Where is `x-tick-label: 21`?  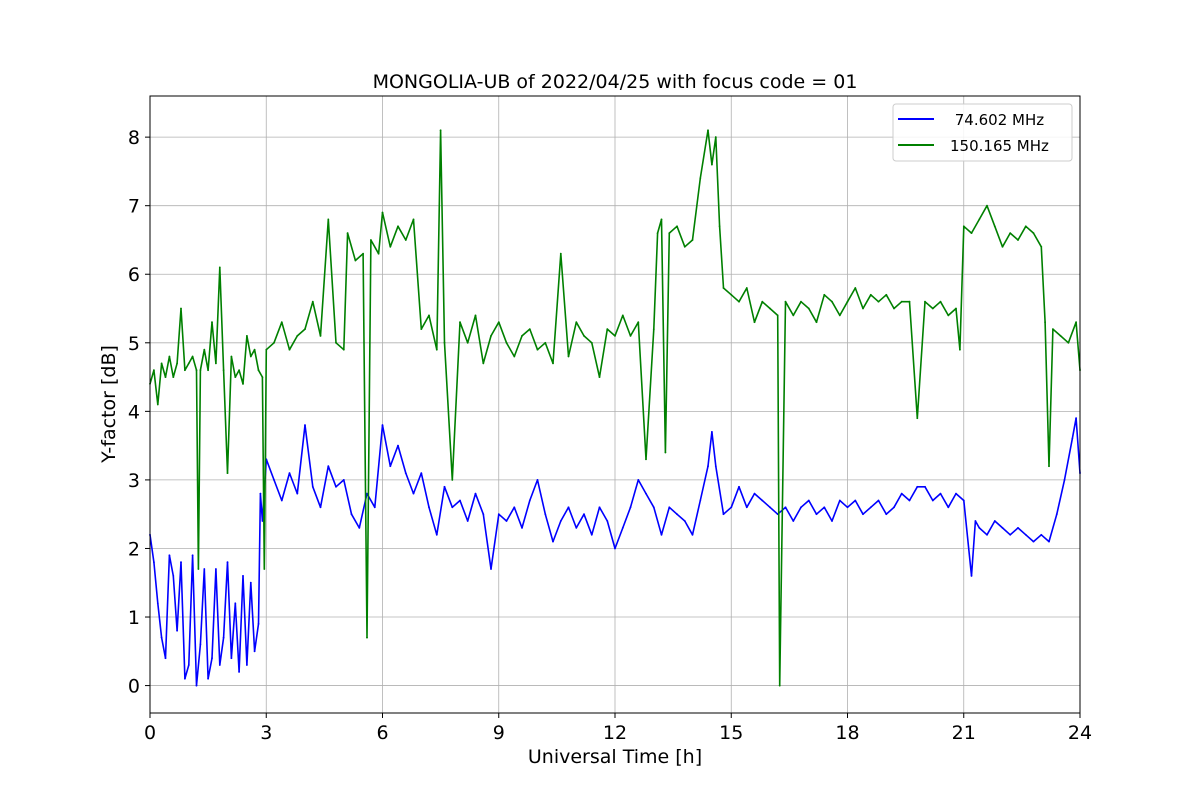
x-tick-label: 21 is located at coordinates (964, 733).